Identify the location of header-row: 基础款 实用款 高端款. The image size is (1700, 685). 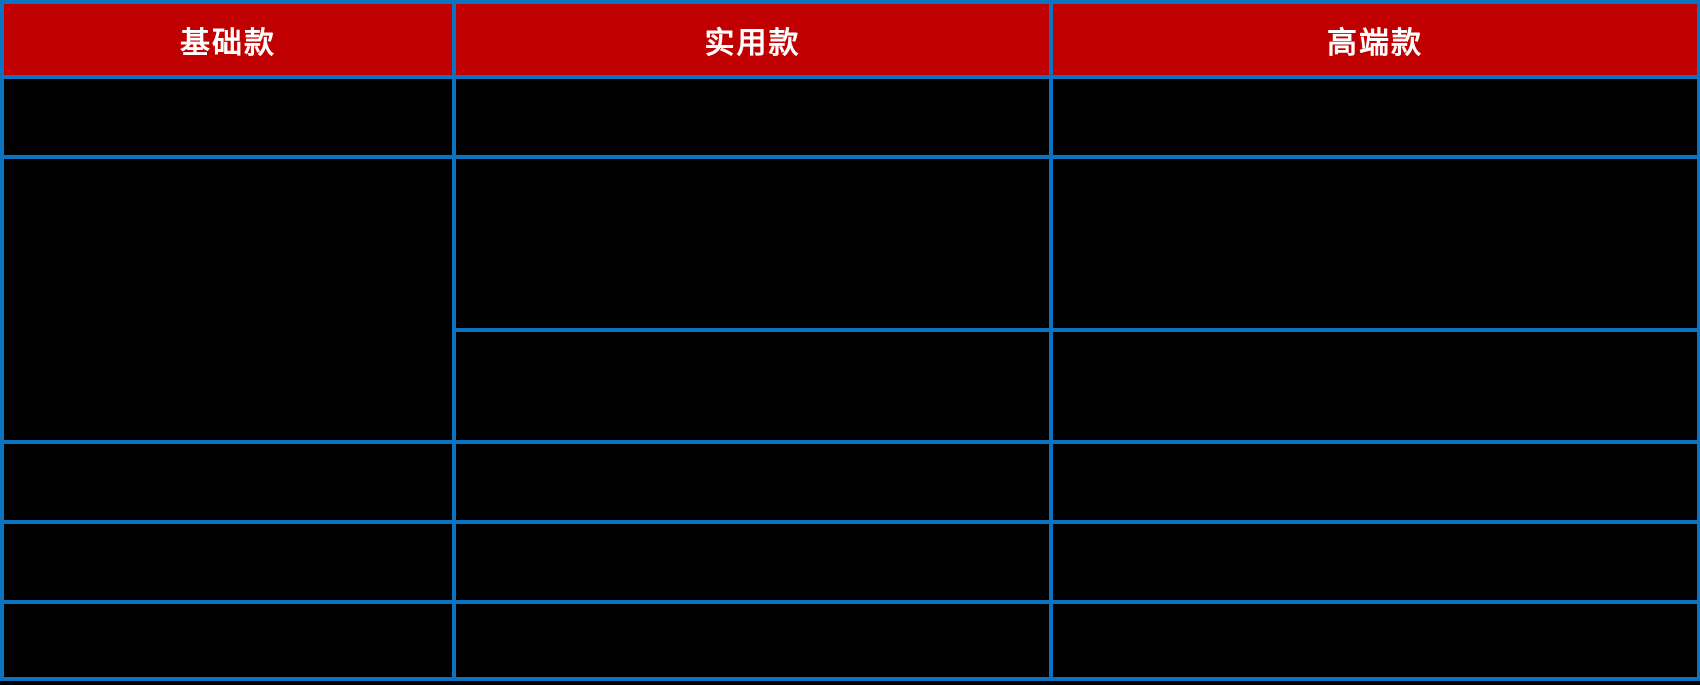
(850, 39).